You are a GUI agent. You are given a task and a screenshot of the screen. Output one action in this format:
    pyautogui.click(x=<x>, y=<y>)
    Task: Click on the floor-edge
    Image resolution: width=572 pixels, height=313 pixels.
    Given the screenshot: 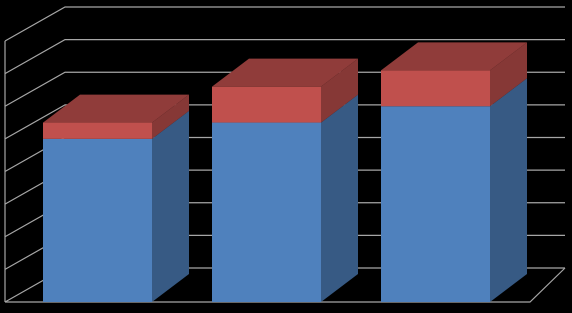 What is the action you would take?
    pyautogui.click(x=285, y=285)
    